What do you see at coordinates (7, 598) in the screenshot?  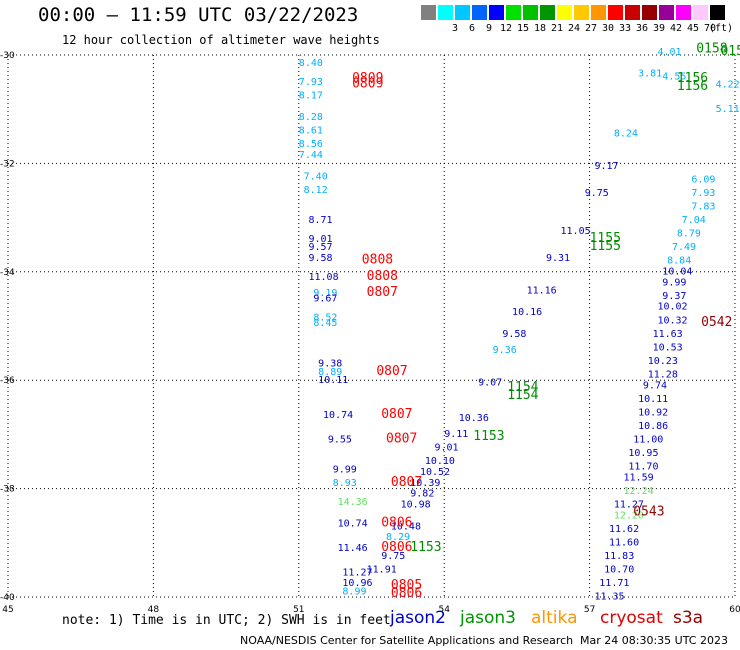 I see `latitude-tick-label: -40` at bounding box center [7, 598].